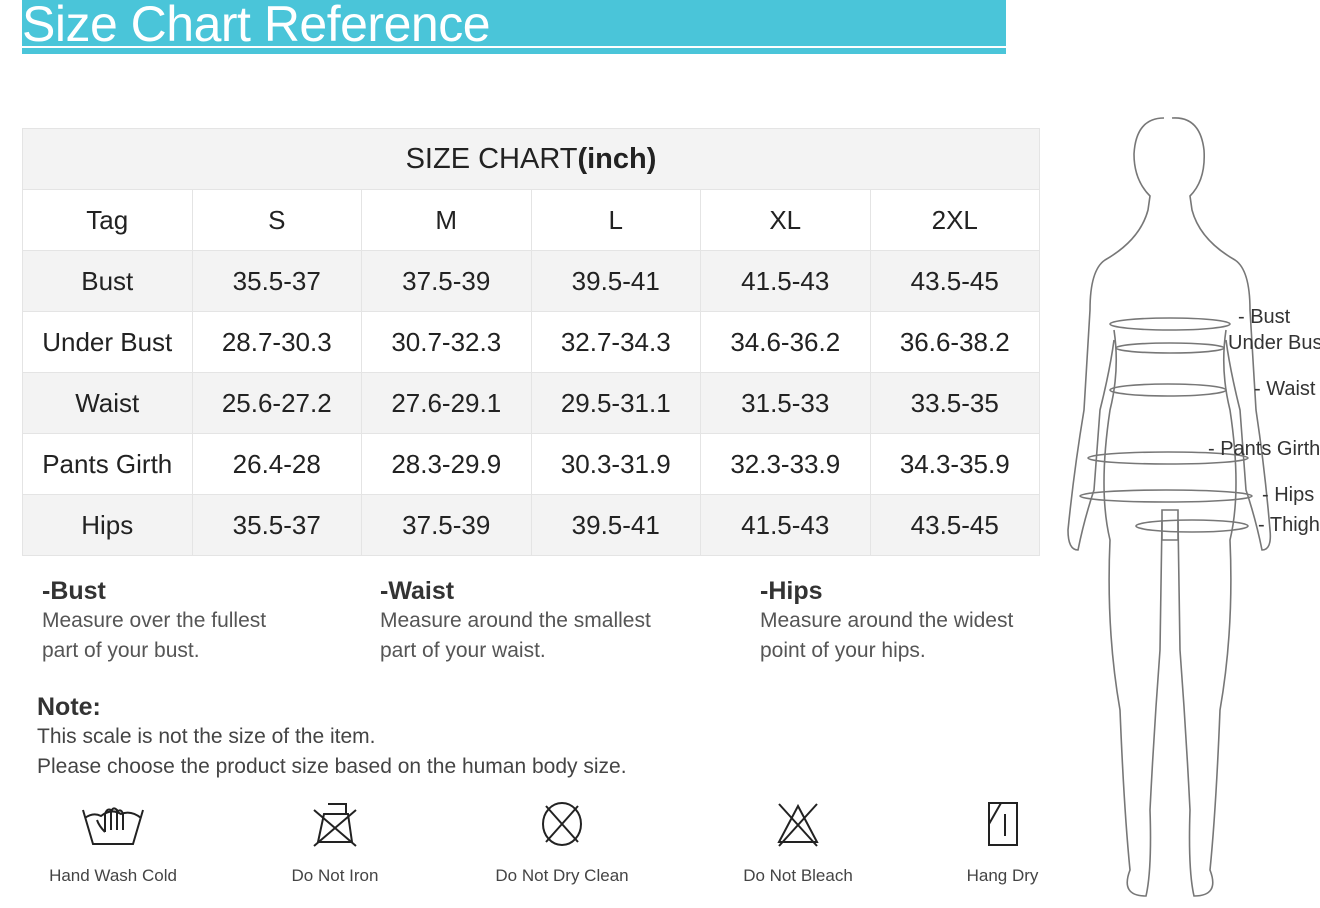 The height and width of the screenshot is (908, 1320). What do you see at coordinates (615, 403) in the screenshot?
I see `table-cell: 29.5-31.1` at bounding box center [615, 403].